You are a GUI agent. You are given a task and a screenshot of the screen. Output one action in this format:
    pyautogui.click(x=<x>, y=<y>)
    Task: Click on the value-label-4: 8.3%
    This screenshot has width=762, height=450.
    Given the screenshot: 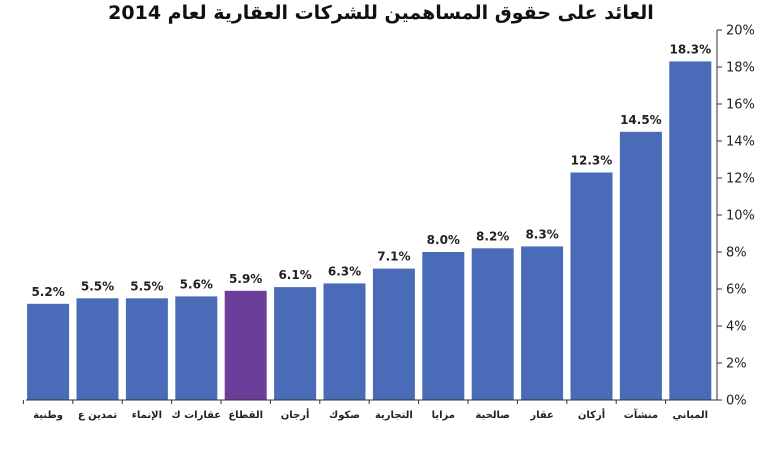 What is the action you would take?
    pyautogui.click(x=541, y=234)
    